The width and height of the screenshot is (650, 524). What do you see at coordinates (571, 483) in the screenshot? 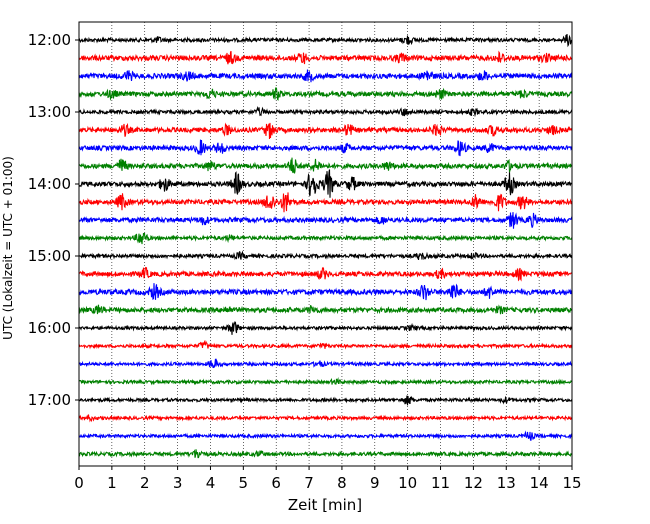
I see `x-tick-label: 15` at bounding box center [571, 483].